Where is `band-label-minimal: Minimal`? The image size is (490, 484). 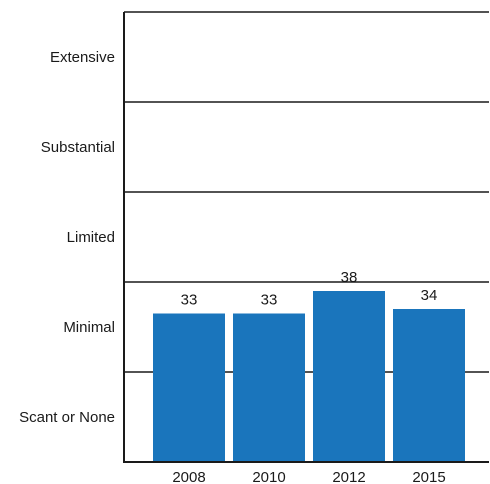 band-label-minimal: Minimal is located at coordinates (89, 327).